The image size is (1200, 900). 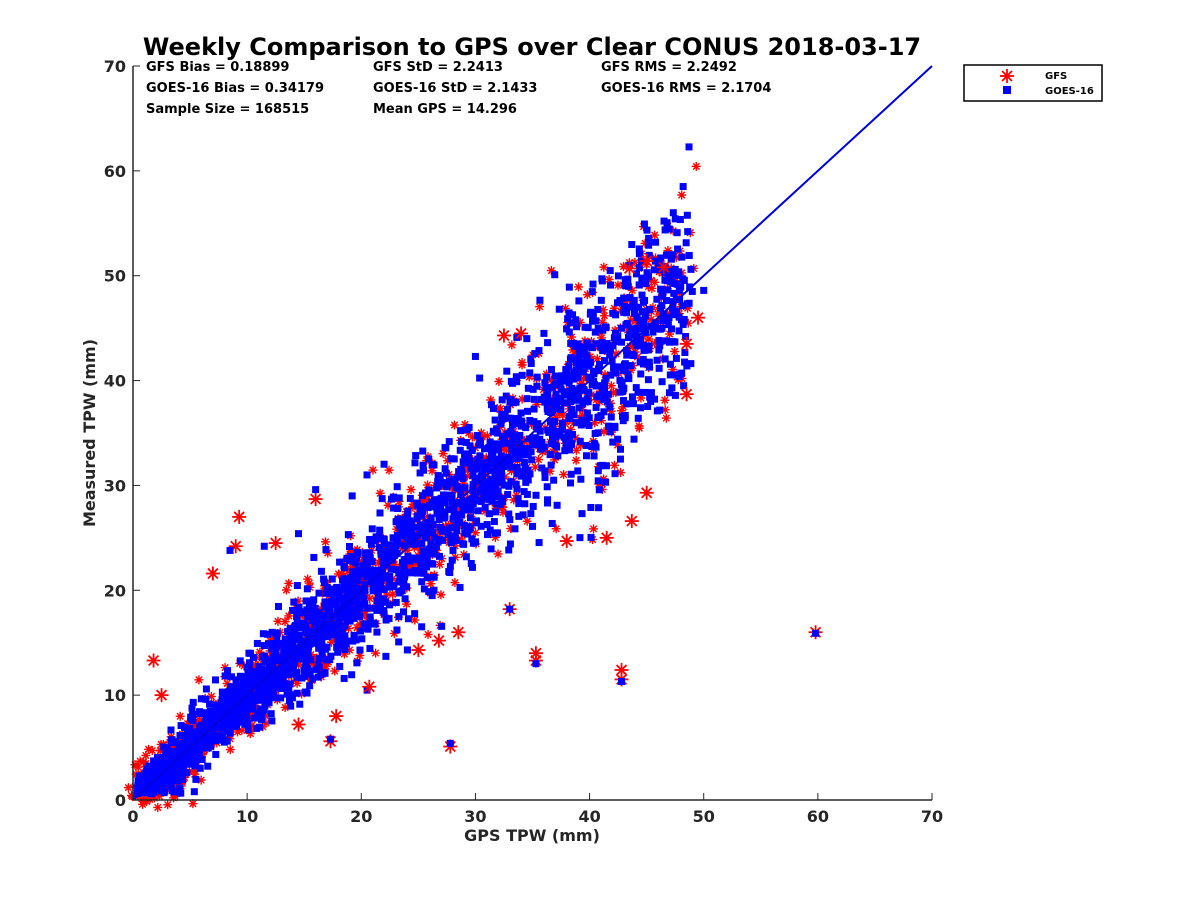 I want to click on stat-text: GFS StD = 2.2413, so click(x=438, y=67).